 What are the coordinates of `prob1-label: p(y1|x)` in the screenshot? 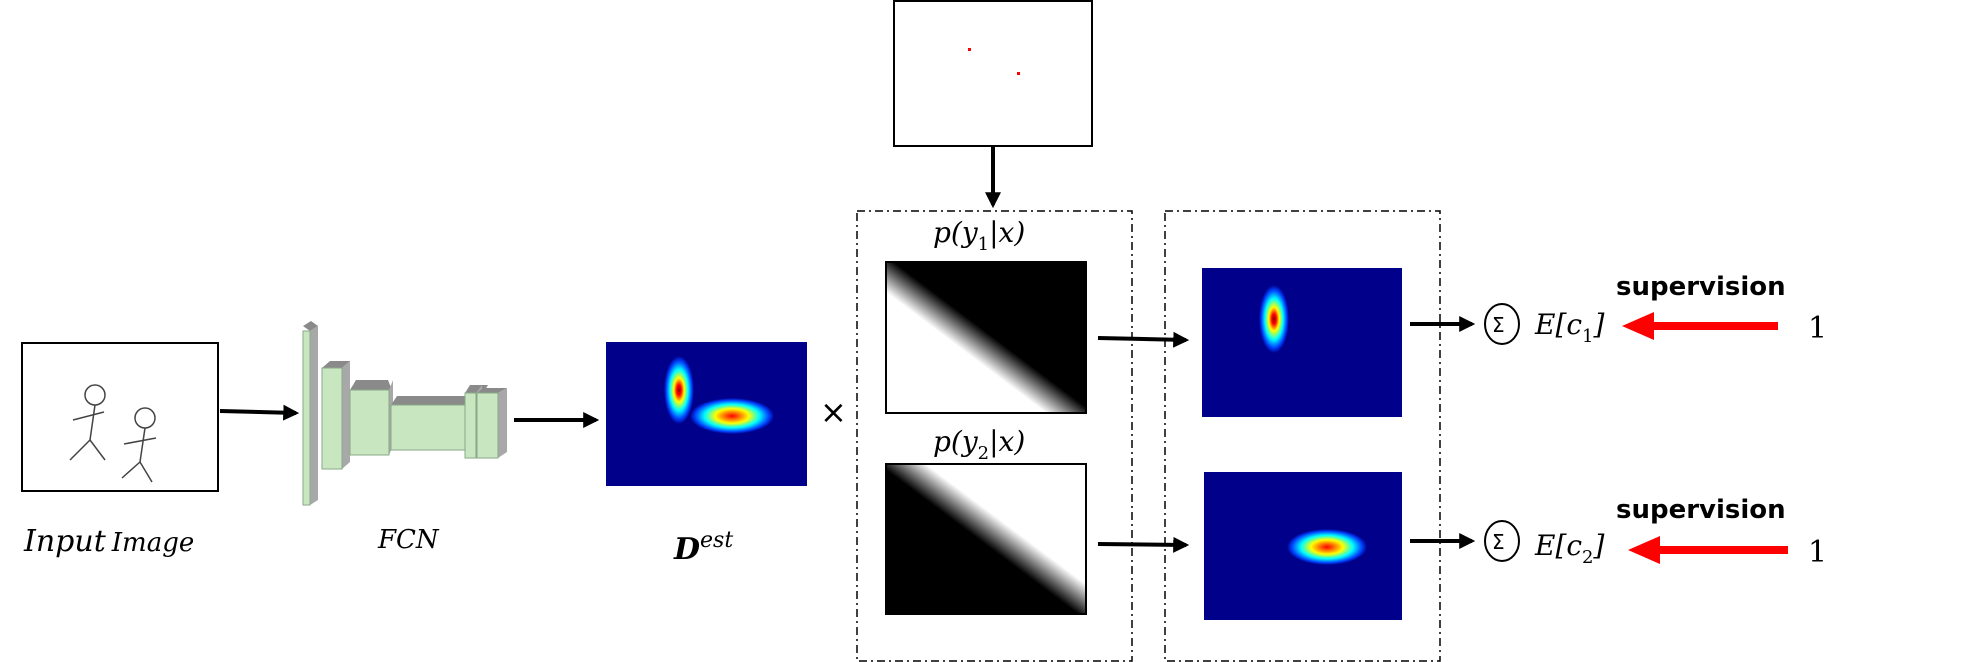 It's located at (979, 235).